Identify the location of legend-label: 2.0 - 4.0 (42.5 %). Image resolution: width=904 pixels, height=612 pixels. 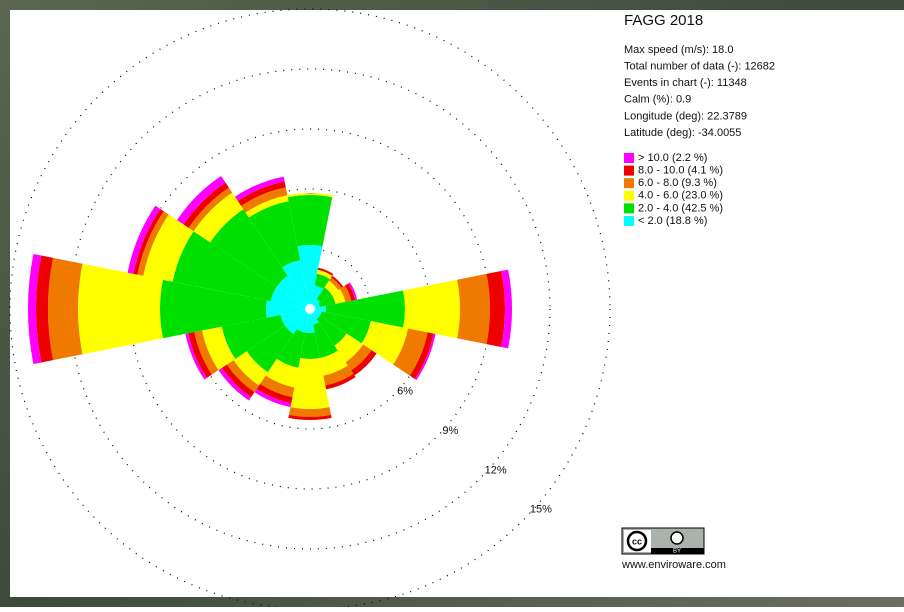
(680, 208).